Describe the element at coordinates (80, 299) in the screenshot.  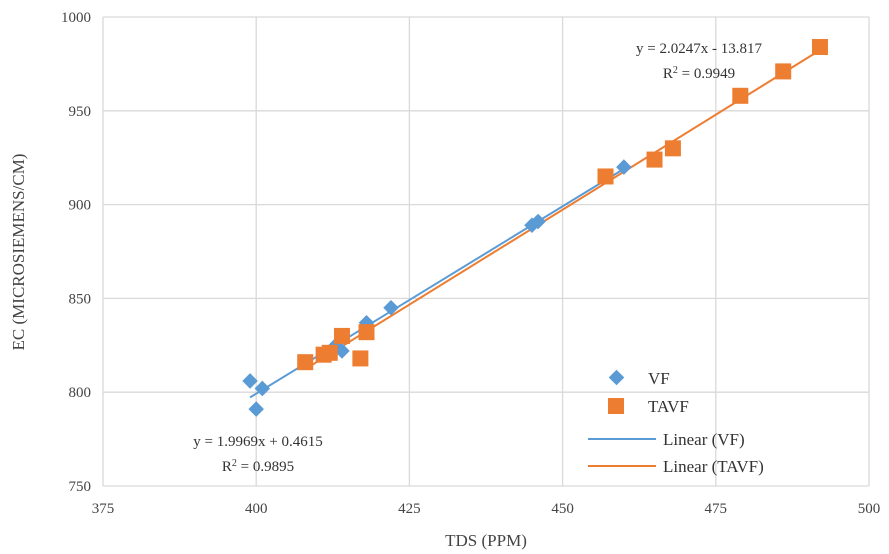
I see `y-tick-label: 850` at that location.